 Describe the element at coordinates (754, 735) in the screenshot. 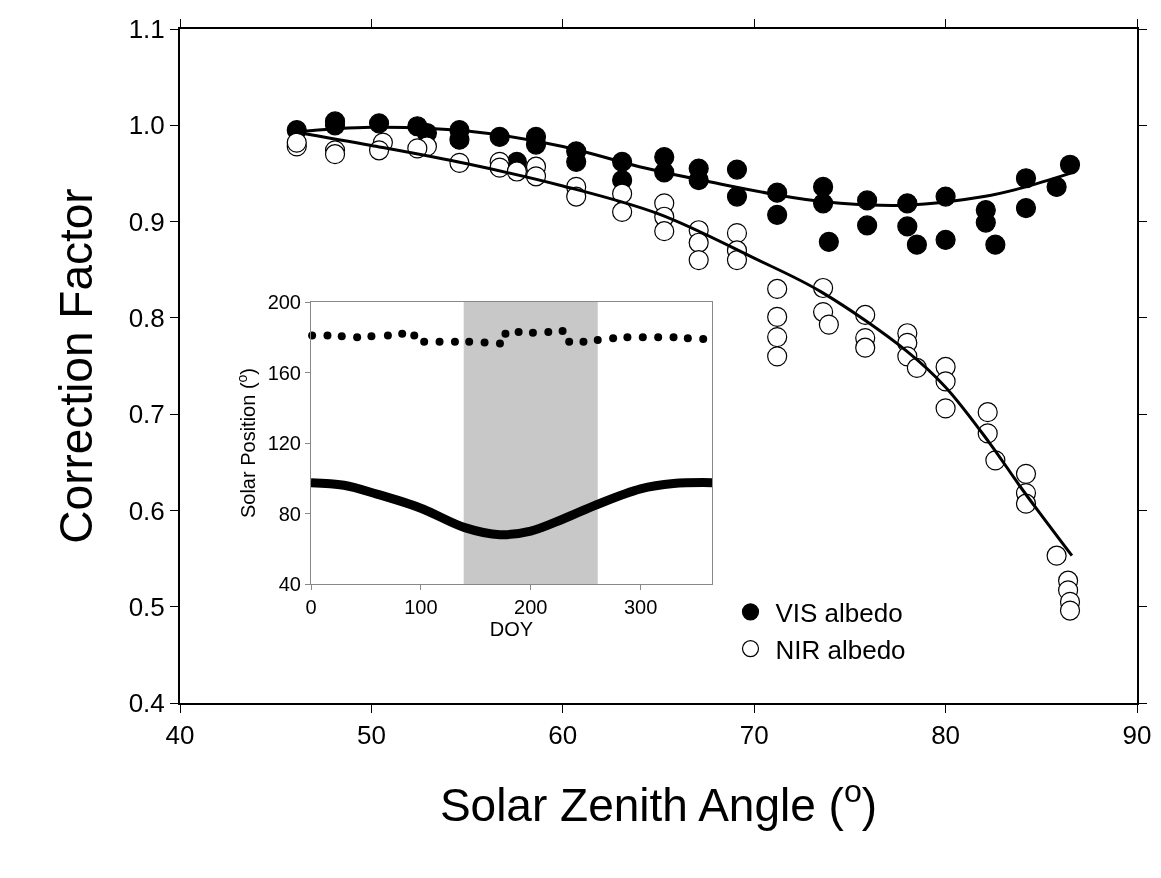

I see `x-tick-label: 70` at that location.